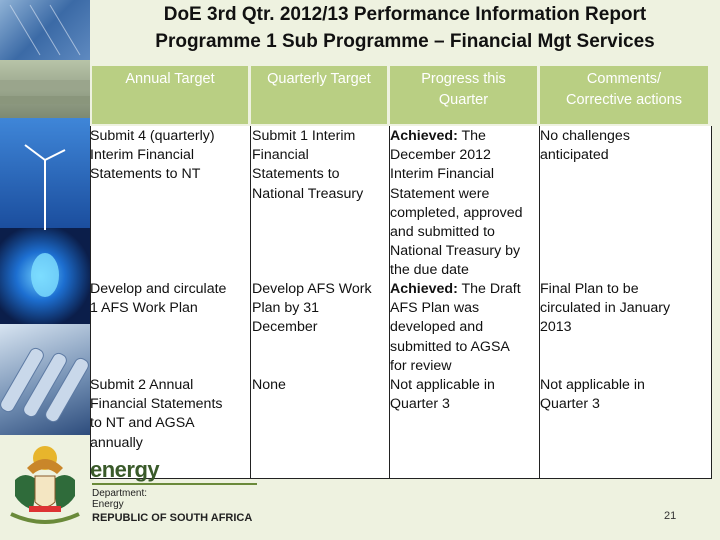  I want to click on row2-progress-status: Achieved:, so click(424, 289).